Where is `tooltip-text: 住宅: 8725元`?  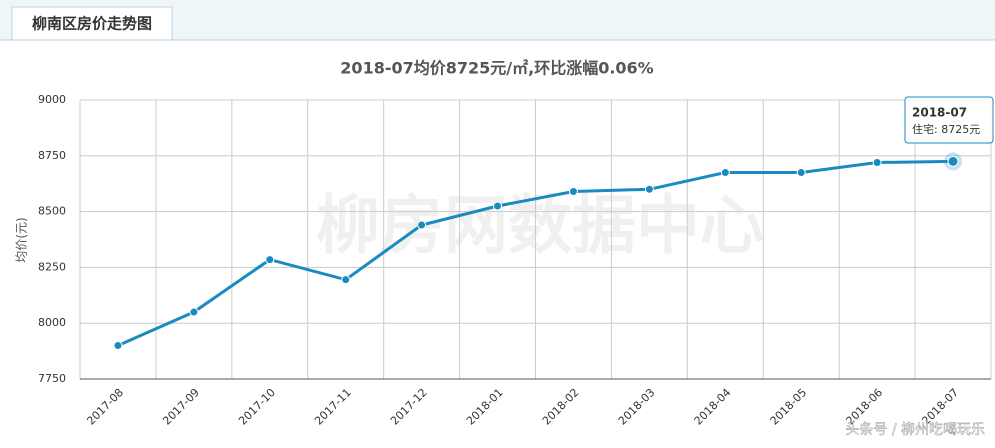
tooltip-text: 住宅: 8725元 is located at coordinates (946, 129).